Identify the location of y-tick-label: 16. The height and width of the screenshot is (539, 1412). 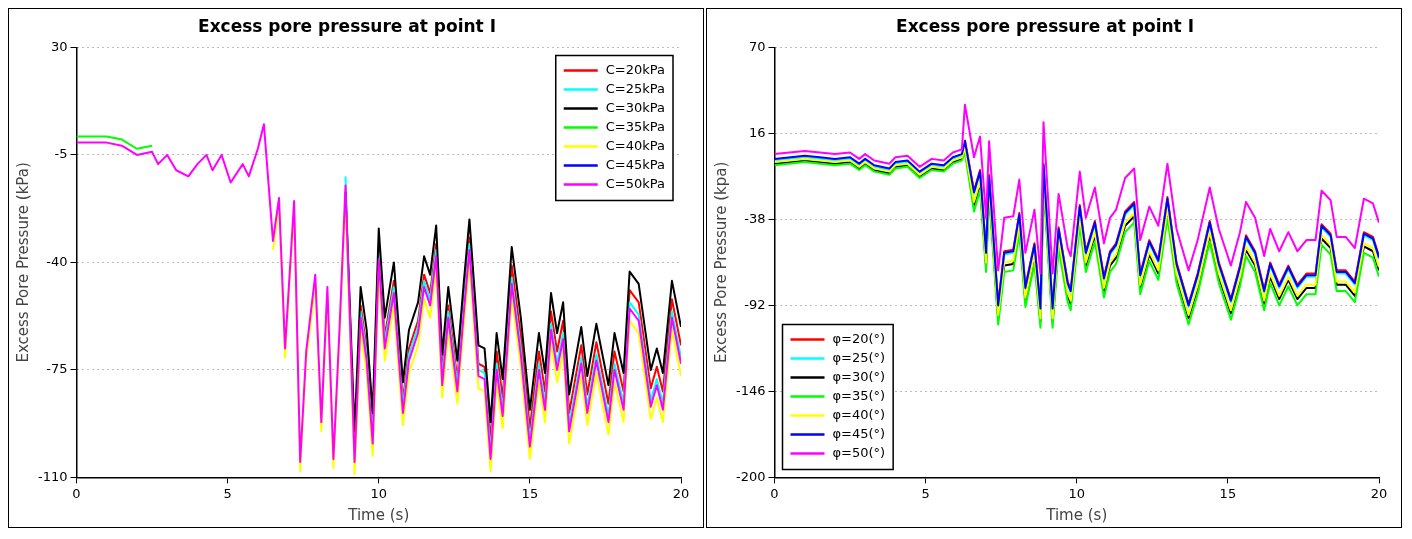
(757, 132).